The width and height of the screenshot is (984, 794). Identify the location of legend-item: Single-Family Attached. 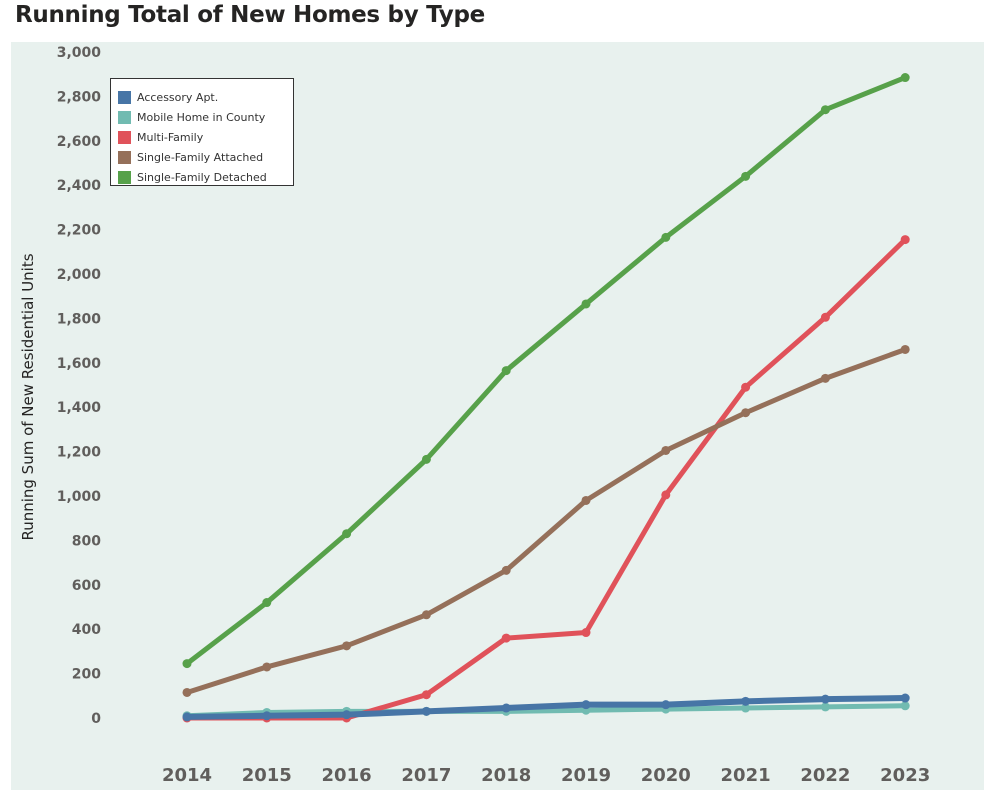
(205, 157).